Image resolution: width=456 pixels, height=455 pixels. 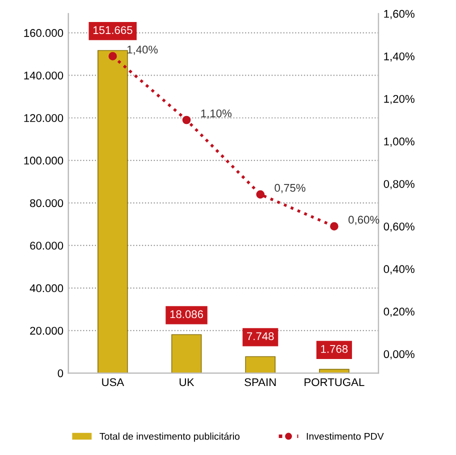 I want to click on x-tick-label: USA, so click(x=113, y=382).